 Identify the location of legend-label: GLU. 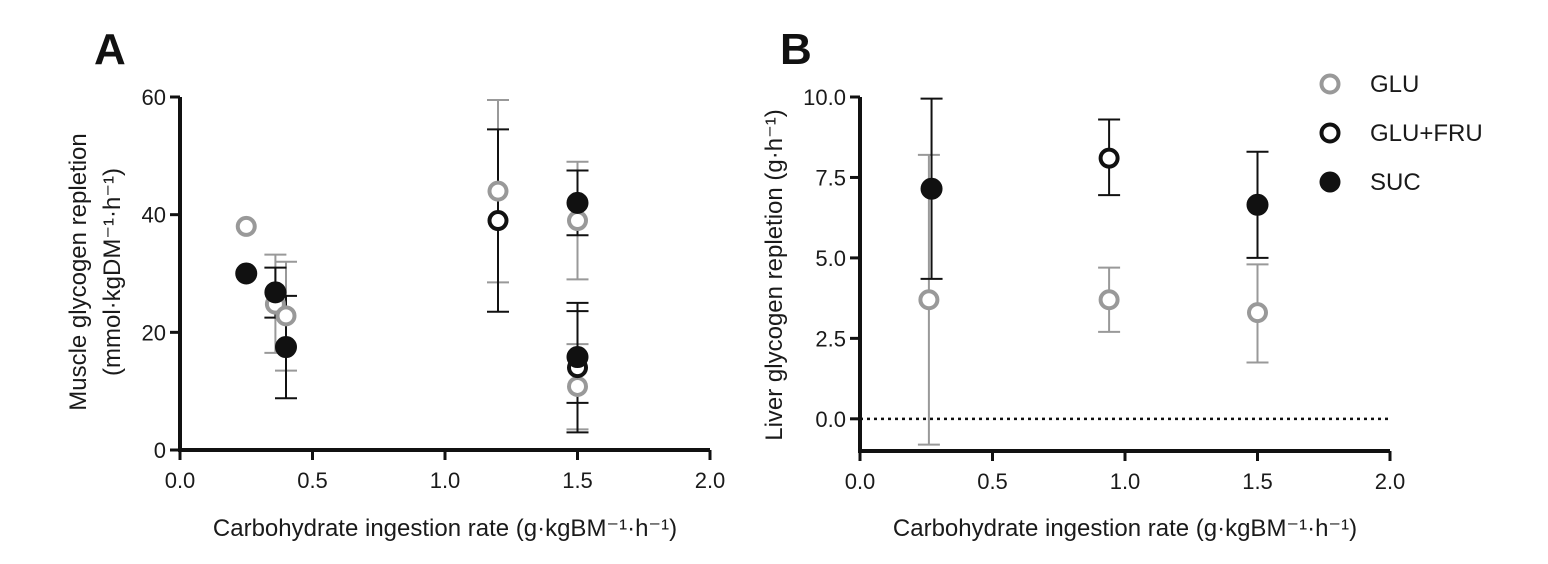
(1394, 84).